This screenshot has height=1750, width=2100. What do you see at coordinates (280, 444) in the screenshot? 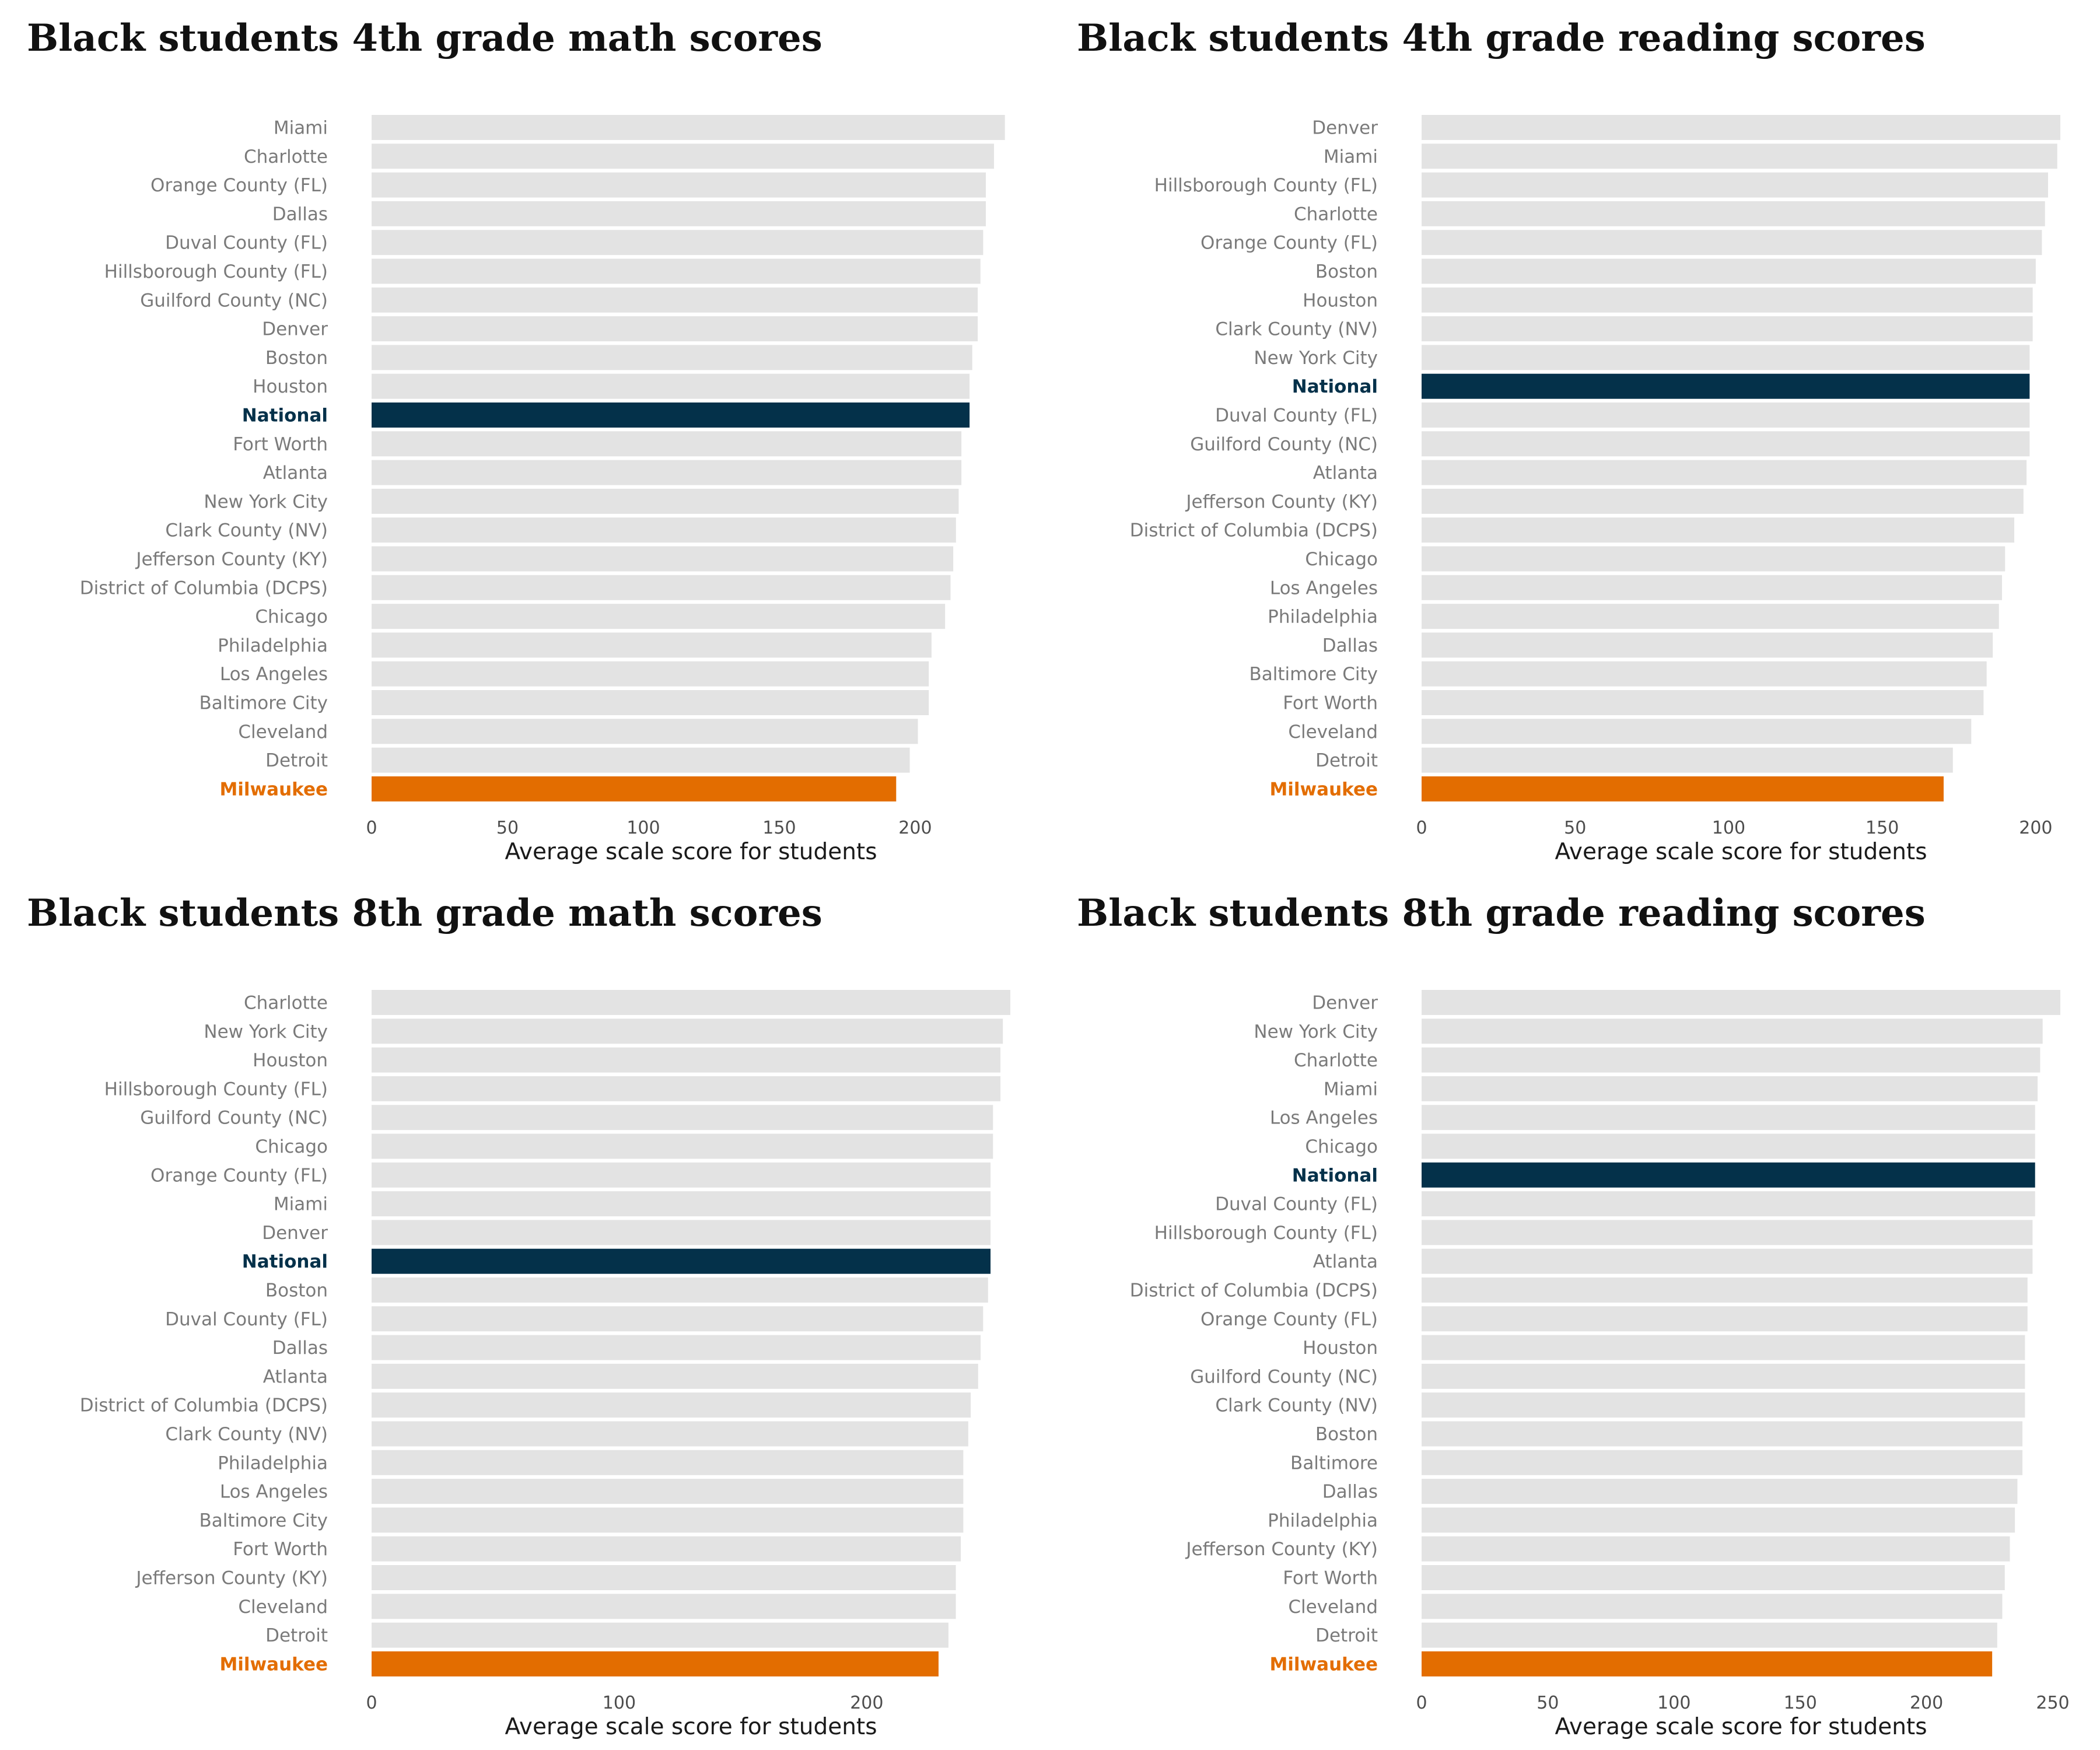
I see `category-label: Fort Worth` at bounding box center [280, 444].